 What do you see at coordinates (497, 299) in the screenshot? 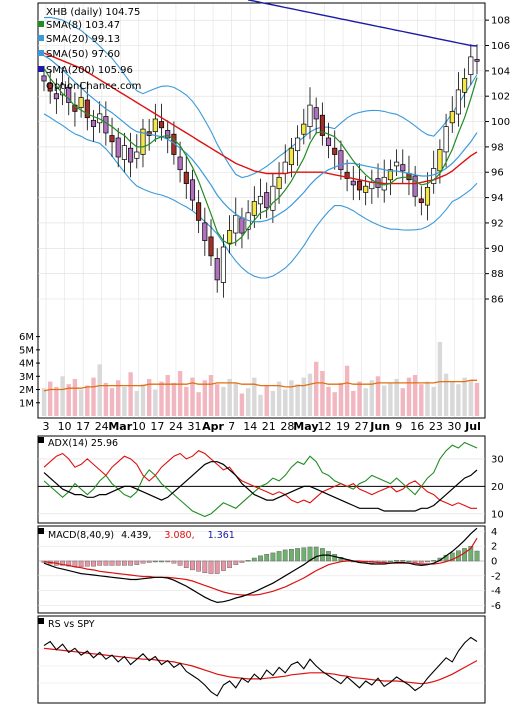
I see `price-tick-label: 86` at bounding box center [497, 299].